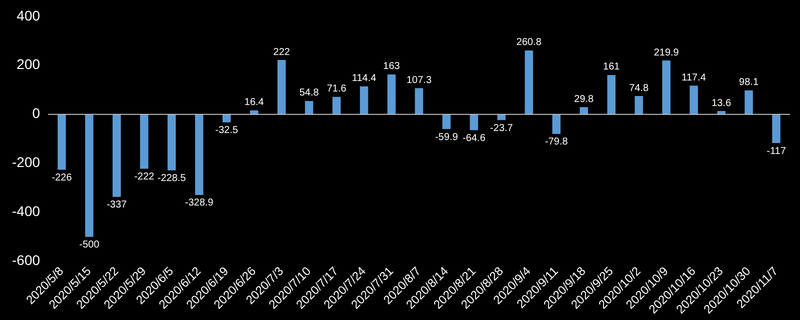  I want to click on data-label: 114.4, so click(364, 78).